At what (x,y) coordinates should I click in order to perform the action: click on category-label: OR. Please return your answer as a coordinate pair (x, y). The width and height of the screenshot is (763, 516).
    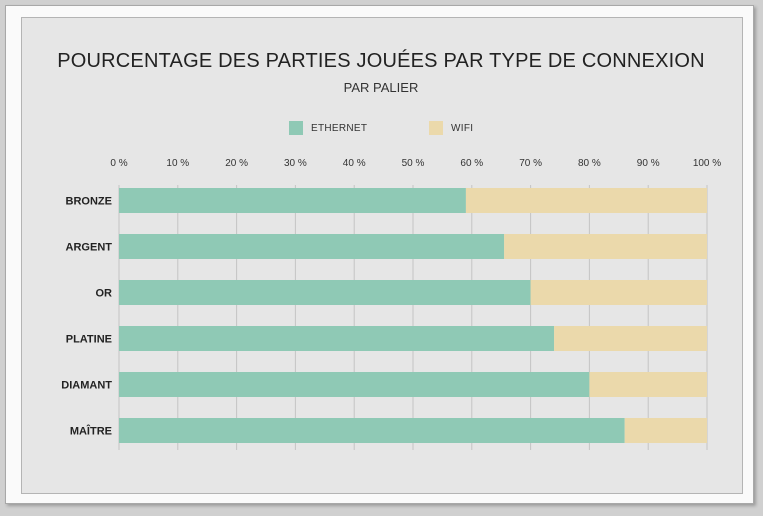
    Looking at the image, I should click on (104, 294).